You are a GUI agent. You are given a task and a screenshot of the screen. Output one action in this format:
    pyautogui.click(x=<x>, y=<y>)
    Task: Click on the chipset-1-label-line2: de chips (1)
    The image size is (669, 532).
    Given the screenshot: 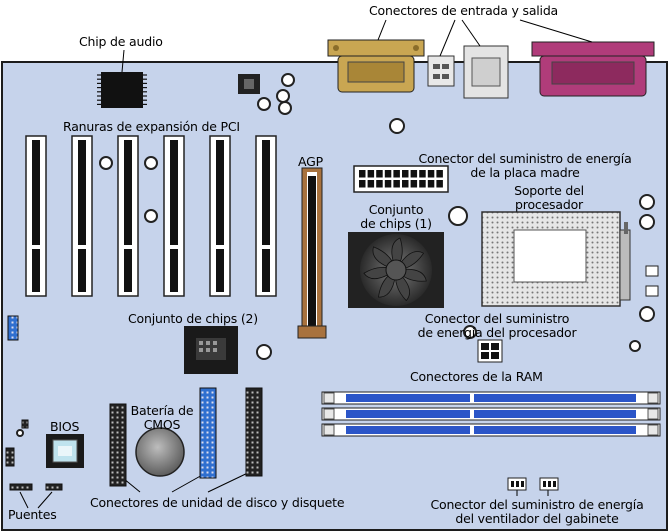 What is the action you would take?
    pyautogui.click(x=396, y=223)
    